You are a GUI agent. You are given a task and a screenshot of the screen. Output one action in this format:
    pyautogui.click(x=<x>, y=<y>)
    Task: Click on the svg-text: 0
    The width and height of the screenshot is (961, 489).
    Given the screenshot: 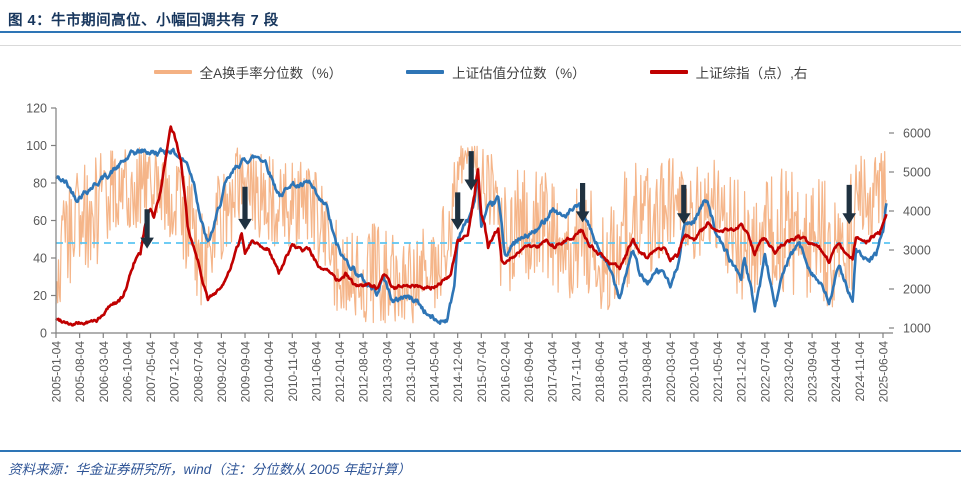 What is the action you would take?
    pyautogui.click(x=43, y=334)
    